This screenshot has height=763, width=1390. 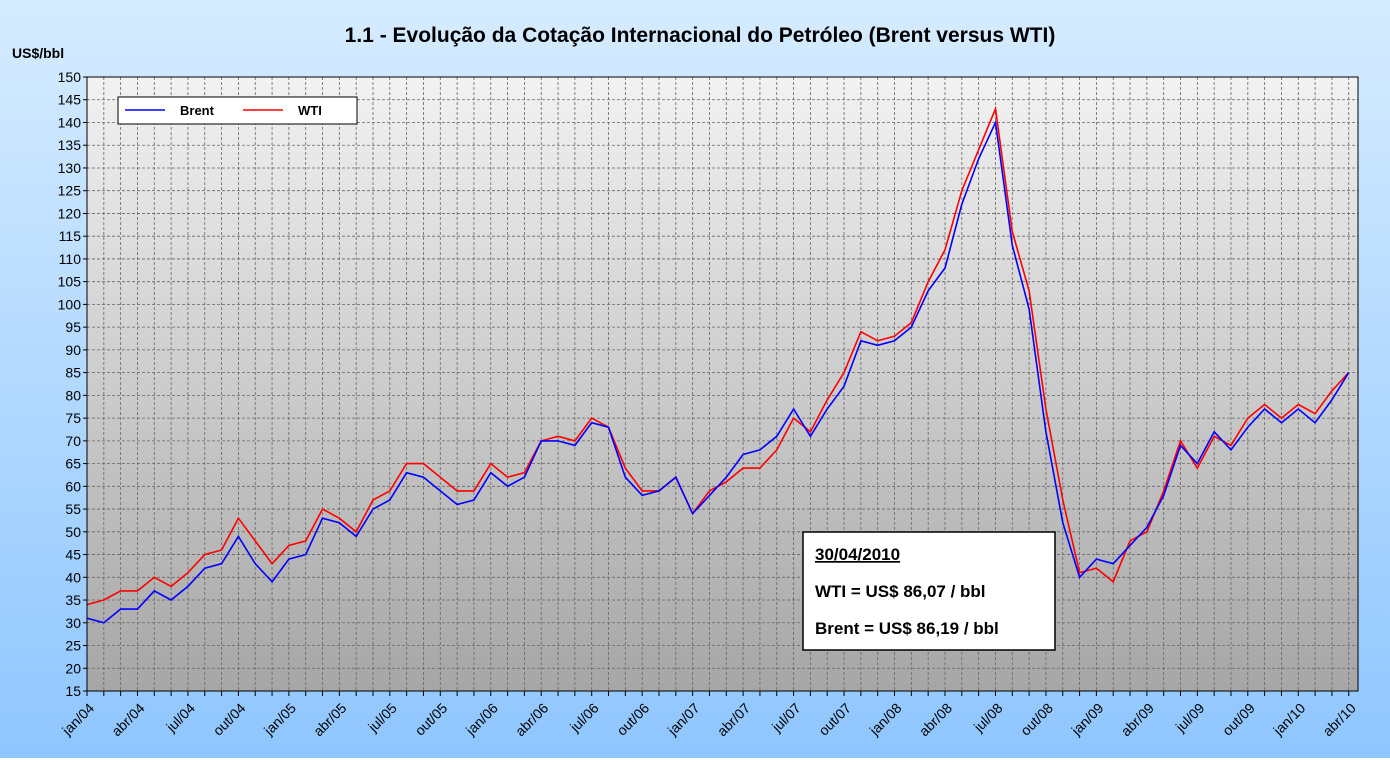 What do you see at coordinates (70, 100) in the screenshot?
I see `y-tick-label: 145` at bounding box center [70, 100].